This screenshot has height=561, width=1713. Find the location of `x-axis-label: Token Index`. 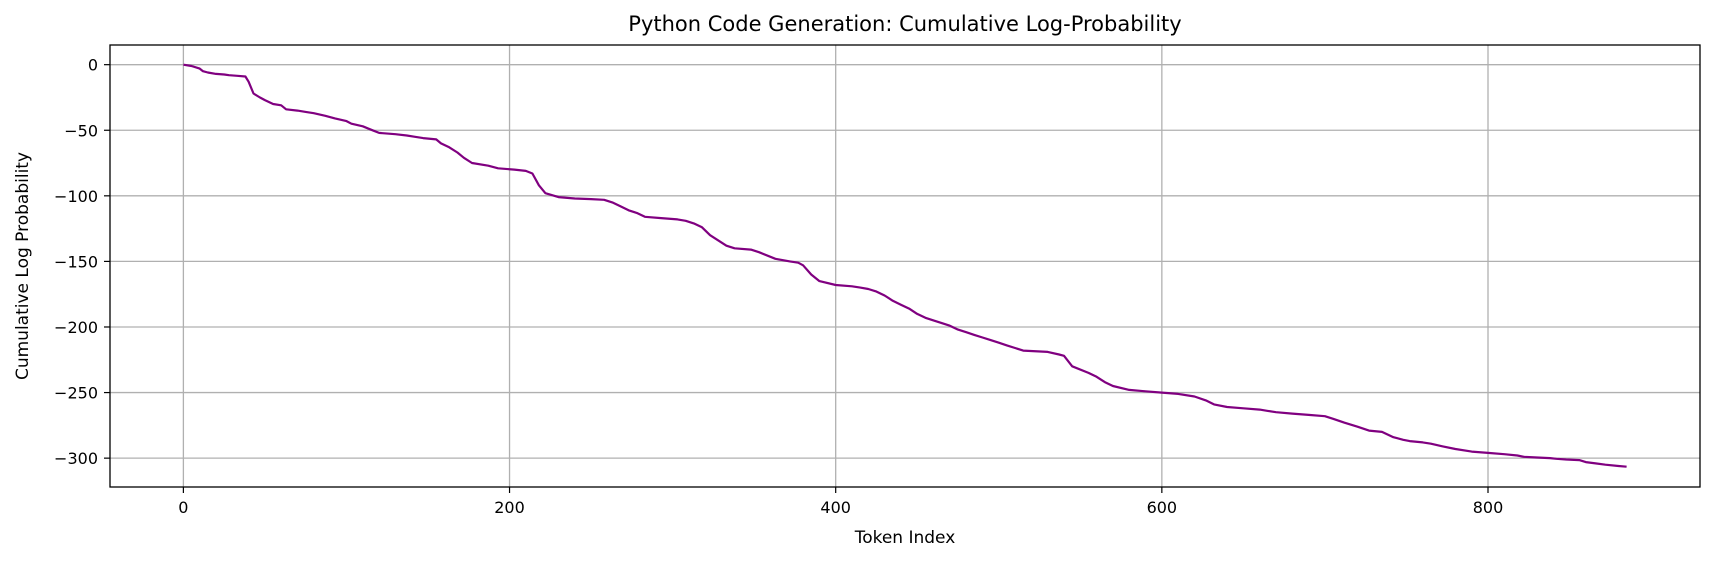

x-axis-label: Token Index is located at coordinates (905, 538).